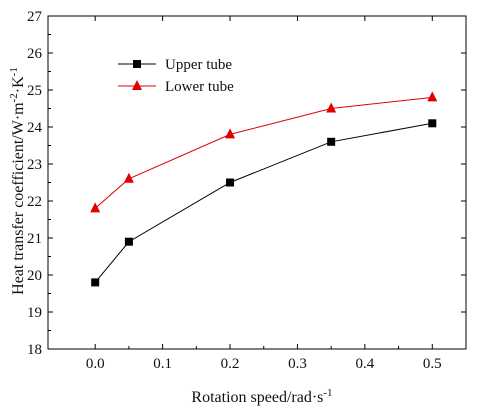 Image resolution: width=477 pixels, height=413 pixels. I want to click on y-tick-label: 18, so click(34, 350).